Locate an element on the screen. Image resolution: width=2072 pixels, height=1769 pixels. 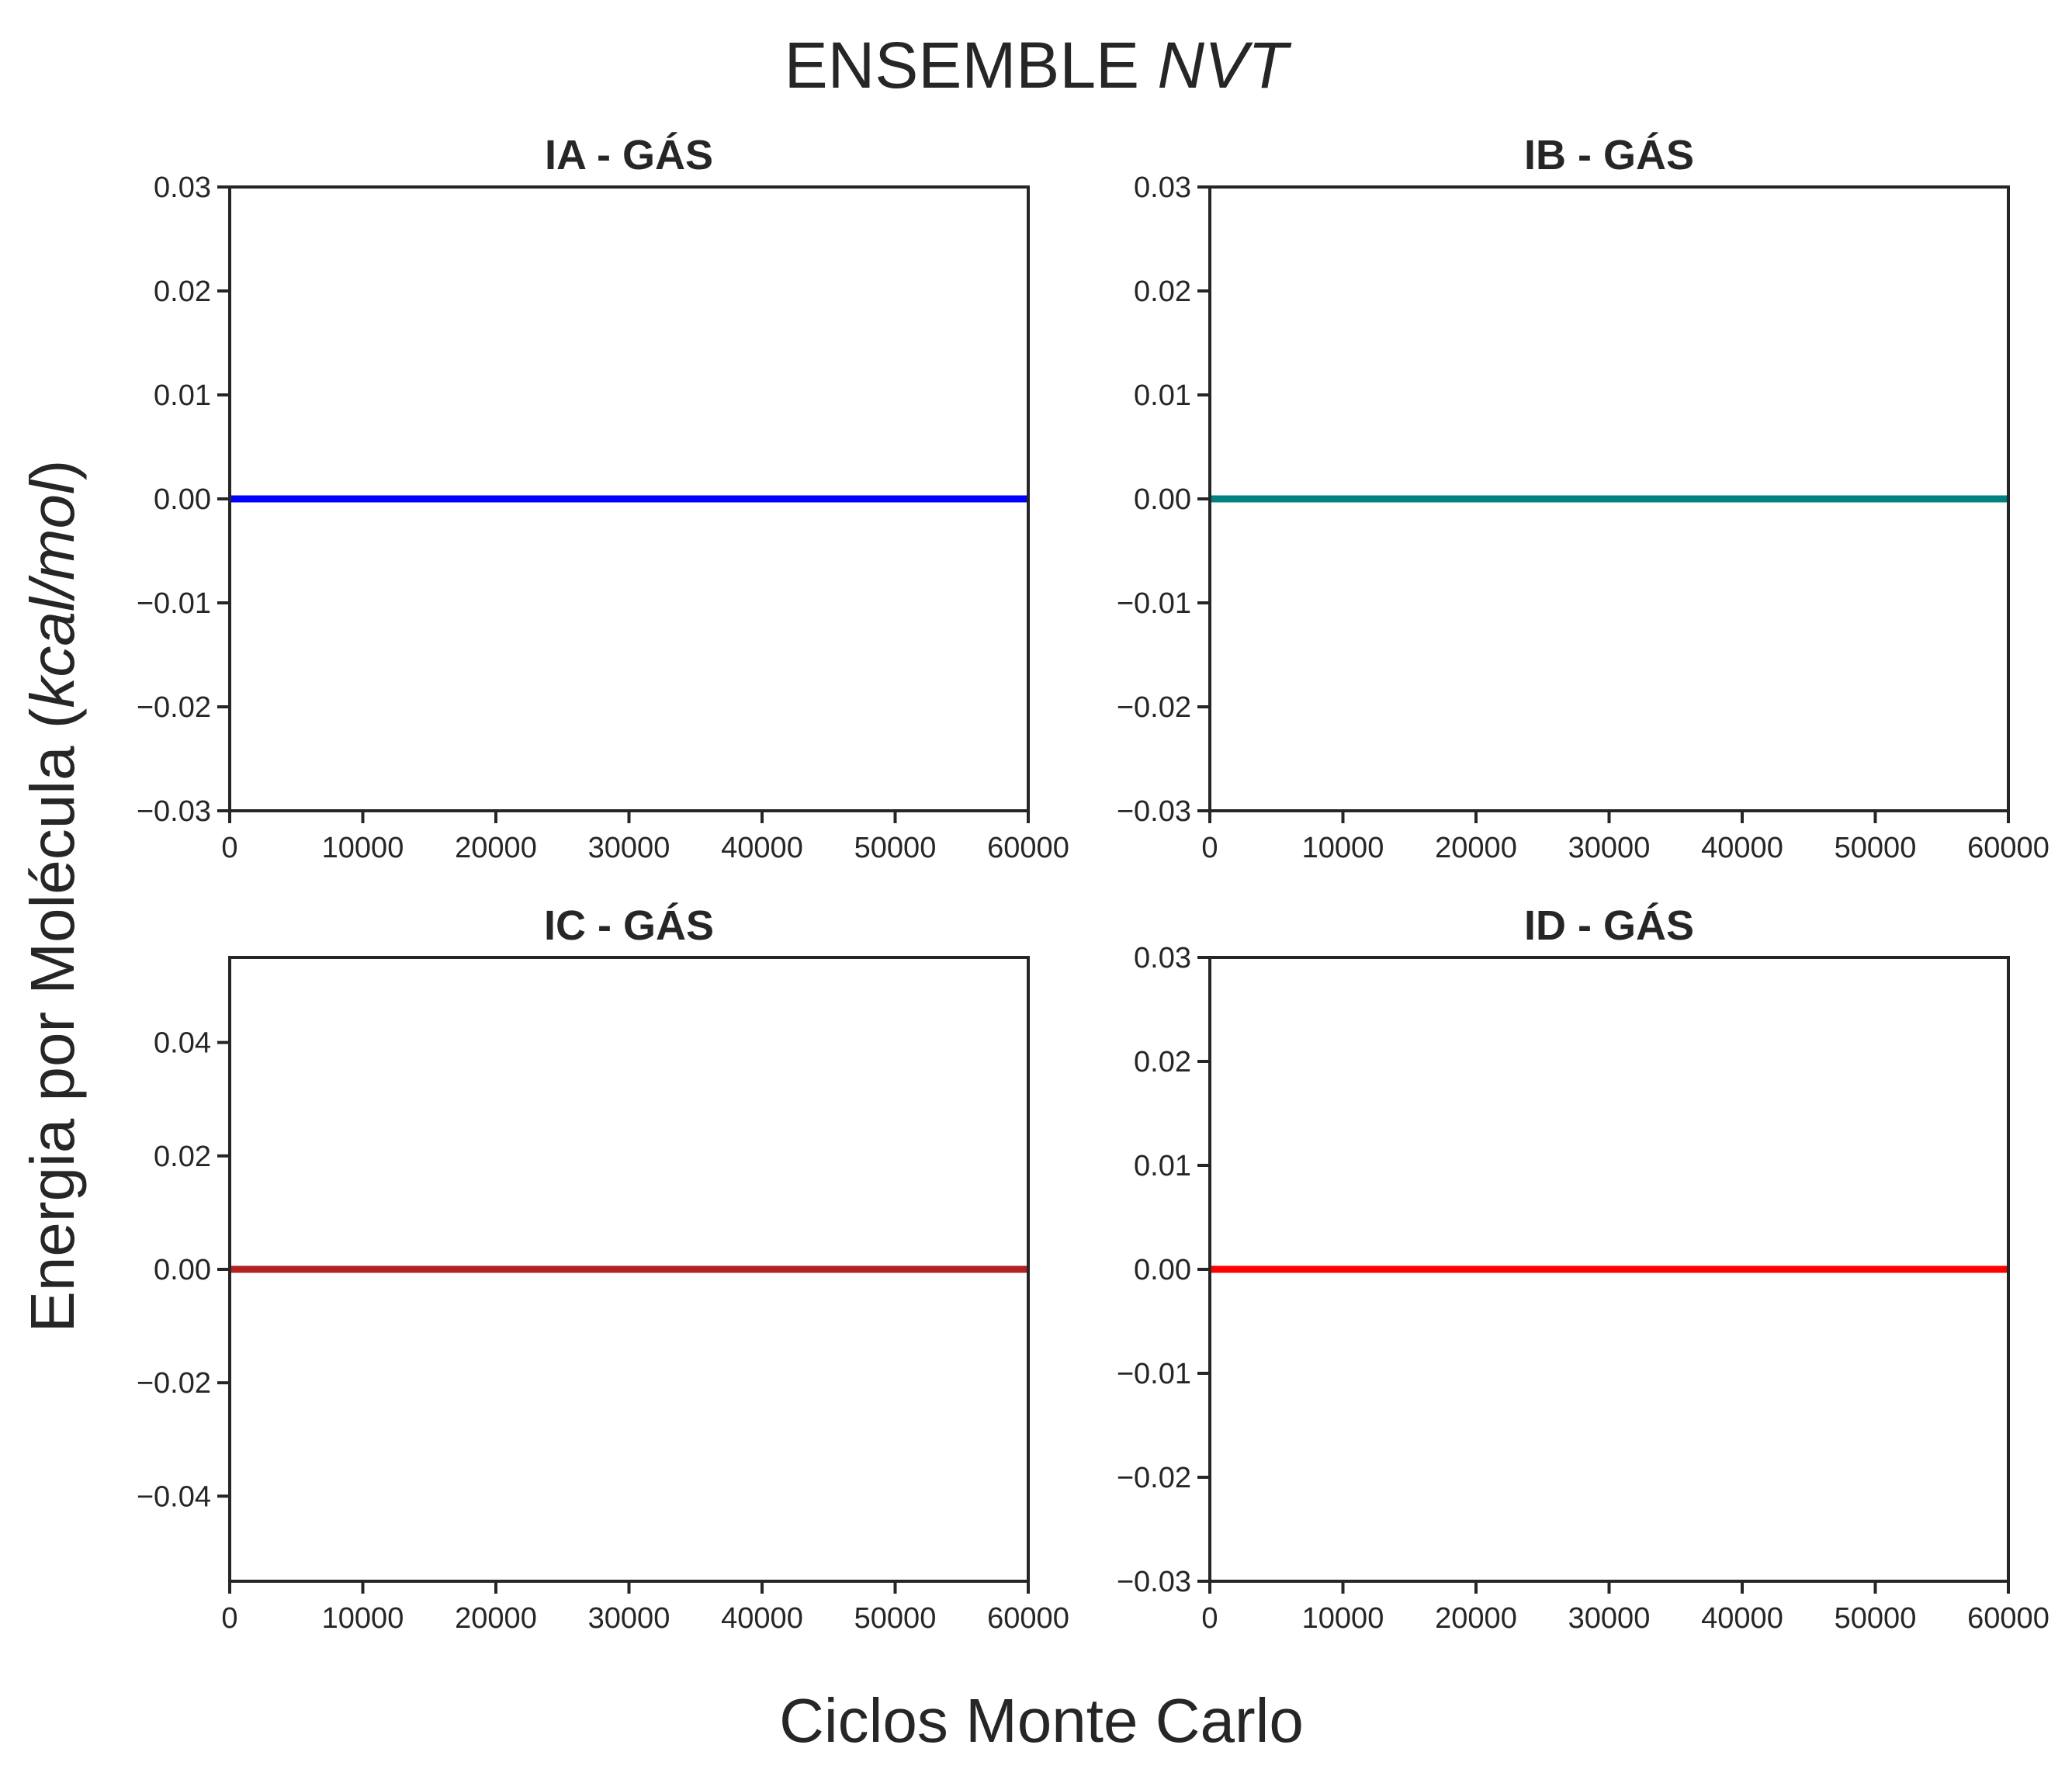
panel-title: IB - GÁS is located at coordinates (1609, 155).